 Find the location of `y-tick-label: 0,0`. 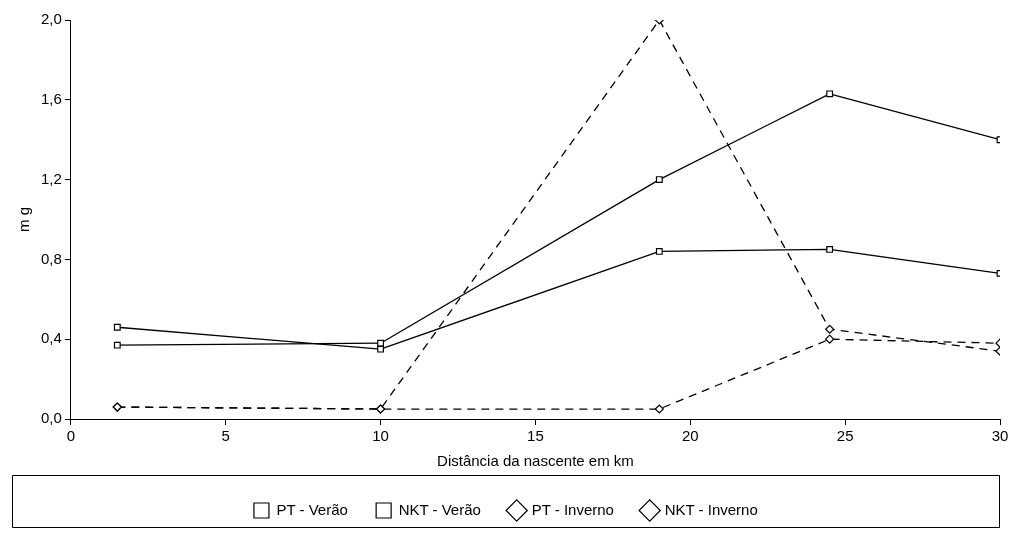

y-tick-label: 0,0 is located at coordinates (51, 418).